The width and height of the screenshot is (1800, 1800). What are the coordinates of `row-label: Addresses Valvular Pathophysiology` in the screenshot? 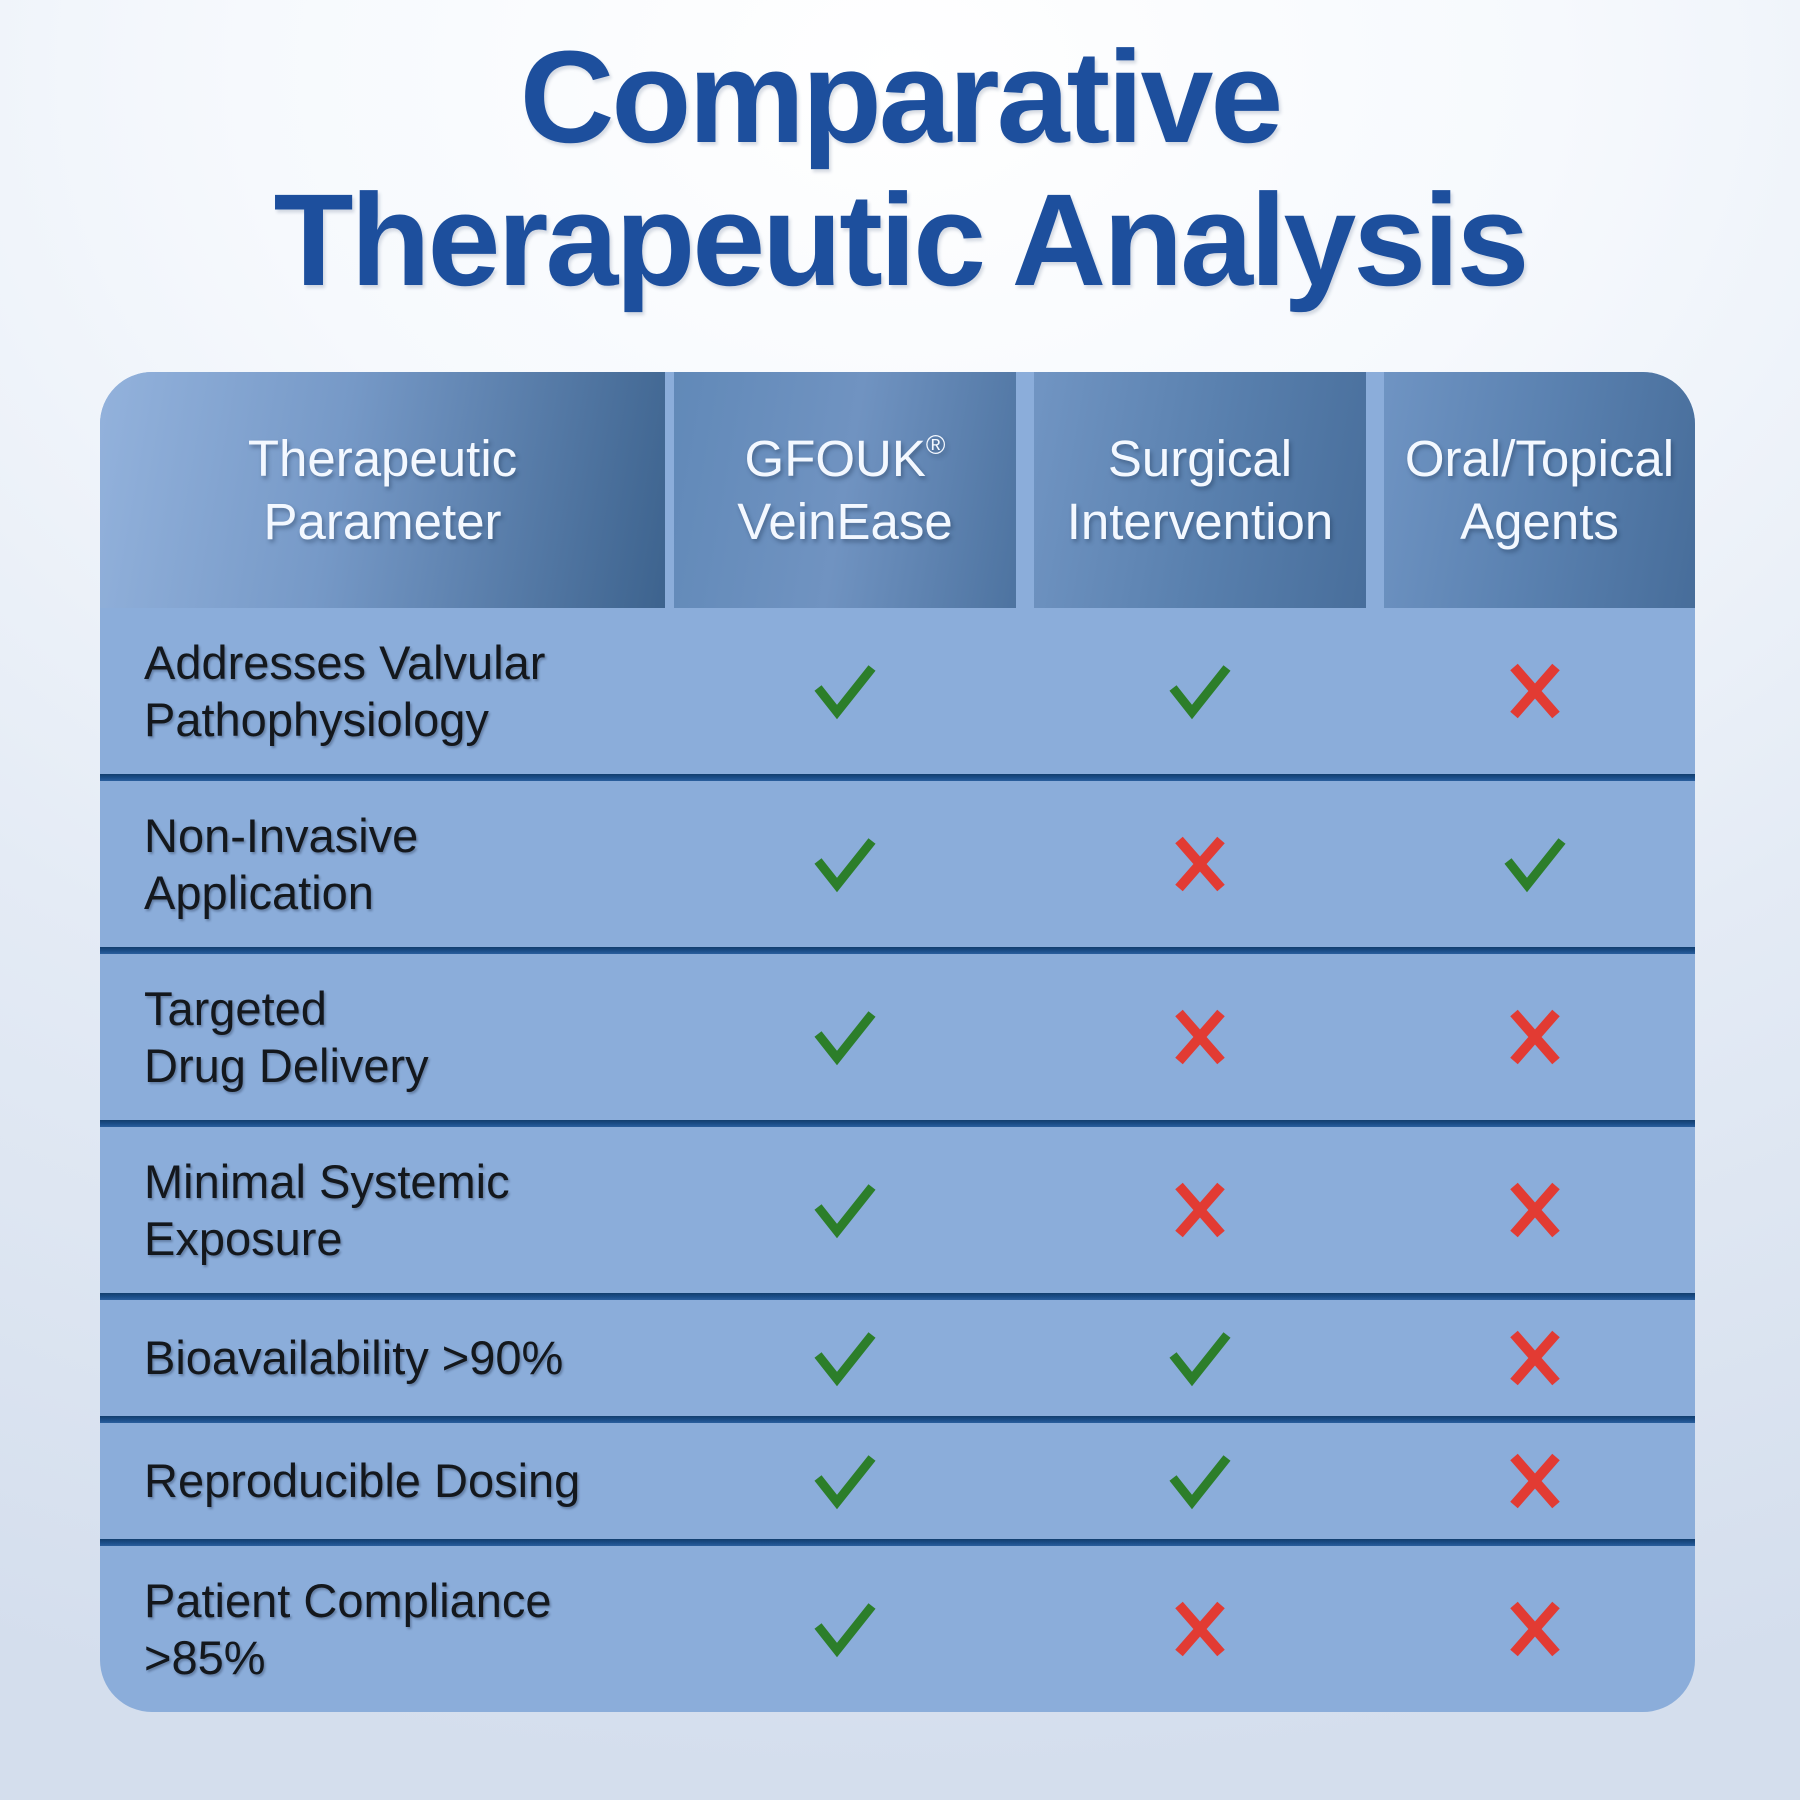 It's located at (345, 690).